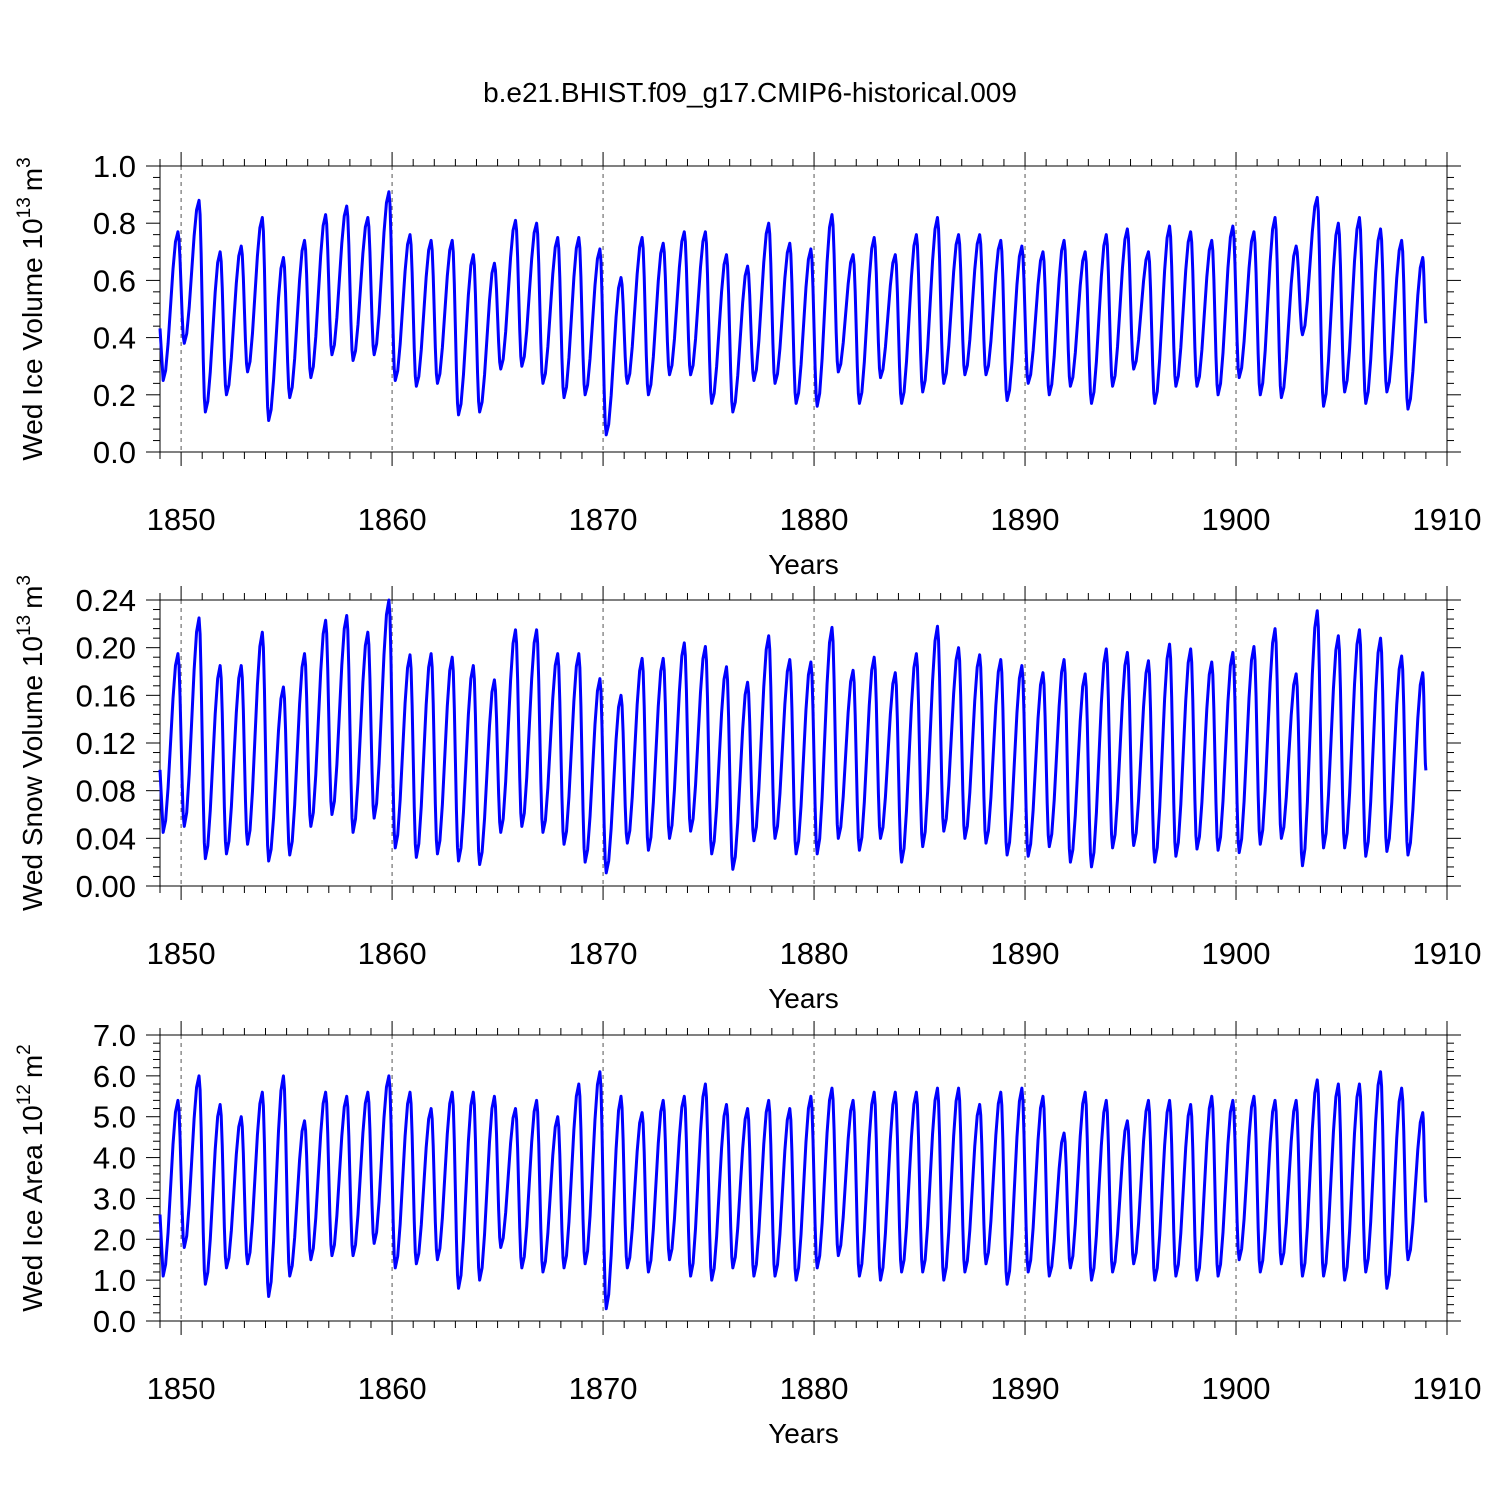 Image resolution: width=1500 pixels, height=1505 pixels. Describe the element at coordinates (32, 339) in the screenshot. I see `y-axis-label-text: Wed Ice Volume 10` at that location.